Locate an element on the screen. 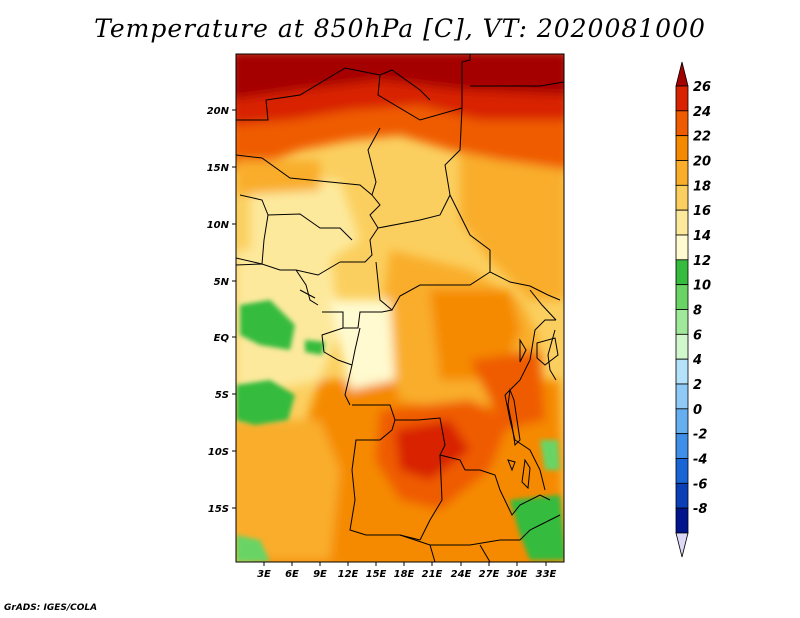 The width and height of the screenshot is (800, 618). colorbar-label: -6 is located at coordinates (700, 484).